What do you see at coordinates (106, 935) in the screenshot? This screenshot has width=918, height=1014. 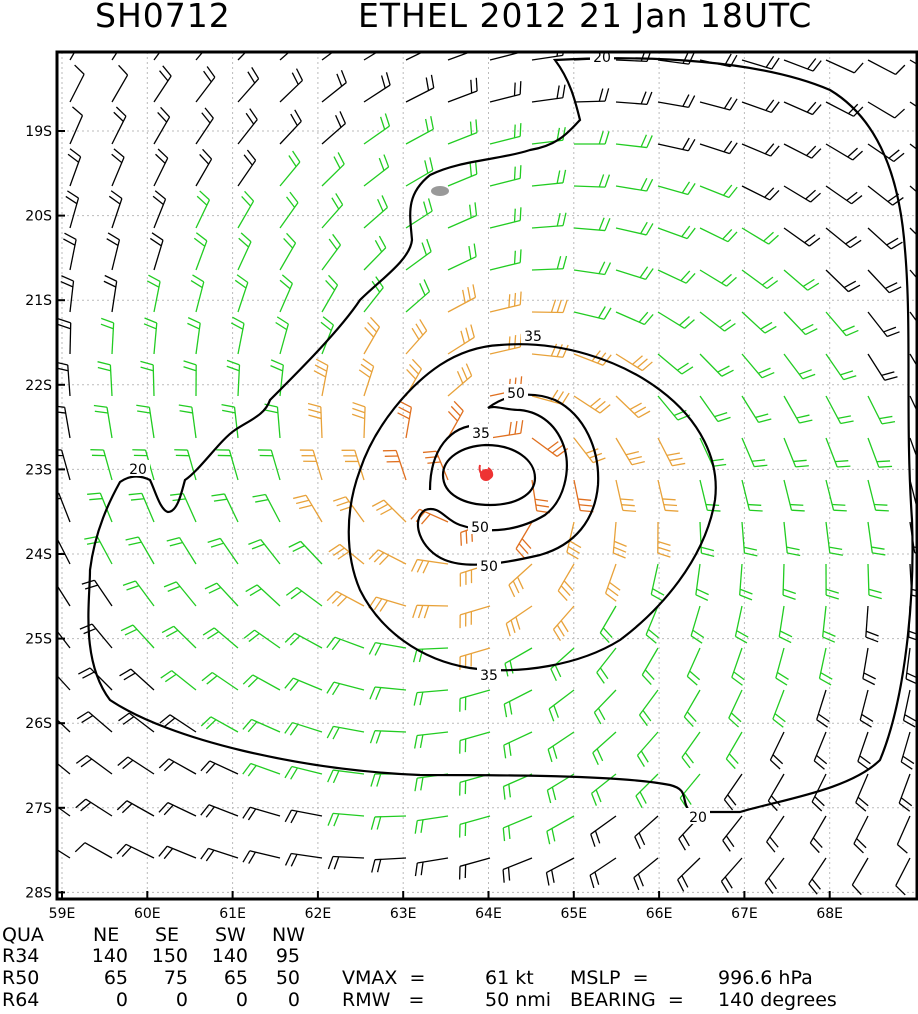 I see `col-header-ne: NE` at bounding box center [106, 935].